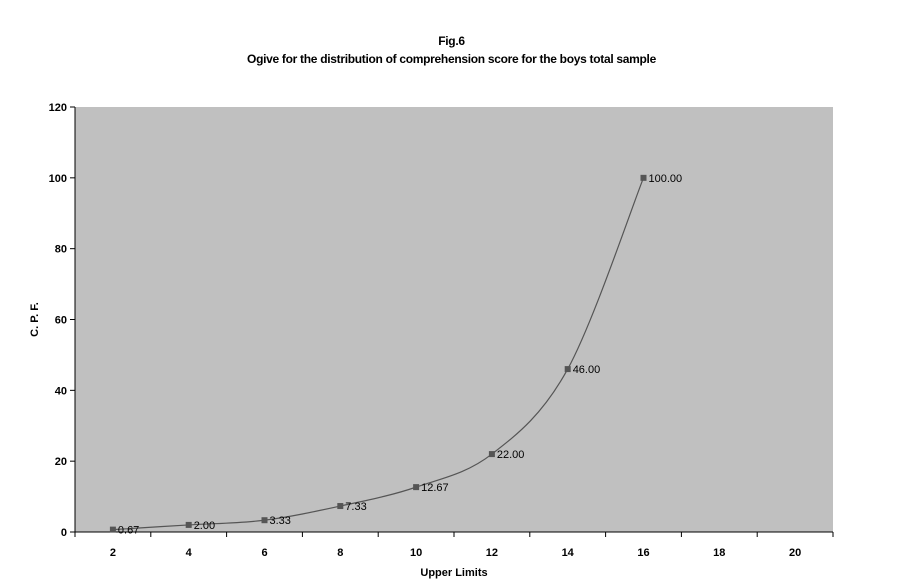 The image size is (903, 582). I want to click on x-tick-label: 20, so click(795, 553).